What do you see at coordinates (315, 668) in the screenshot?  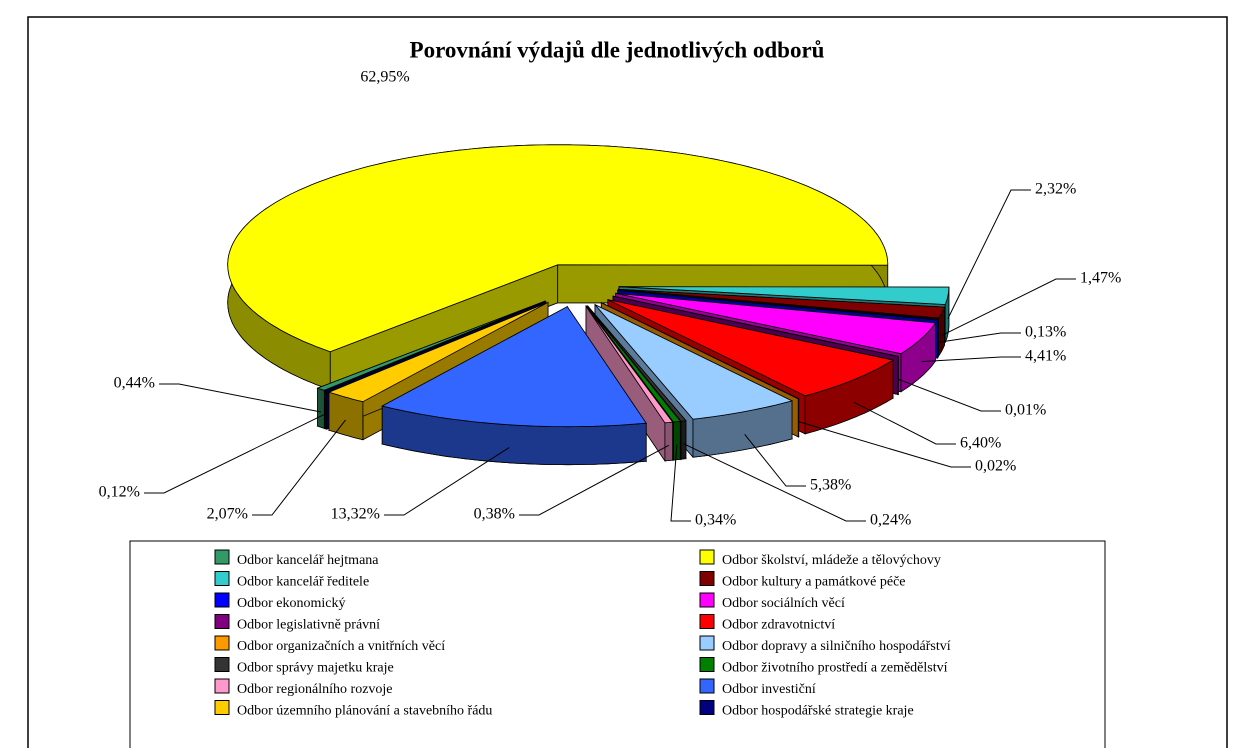 I see `legend-label: Odbor správy majetku kraje` at bounding box center [315, 668].